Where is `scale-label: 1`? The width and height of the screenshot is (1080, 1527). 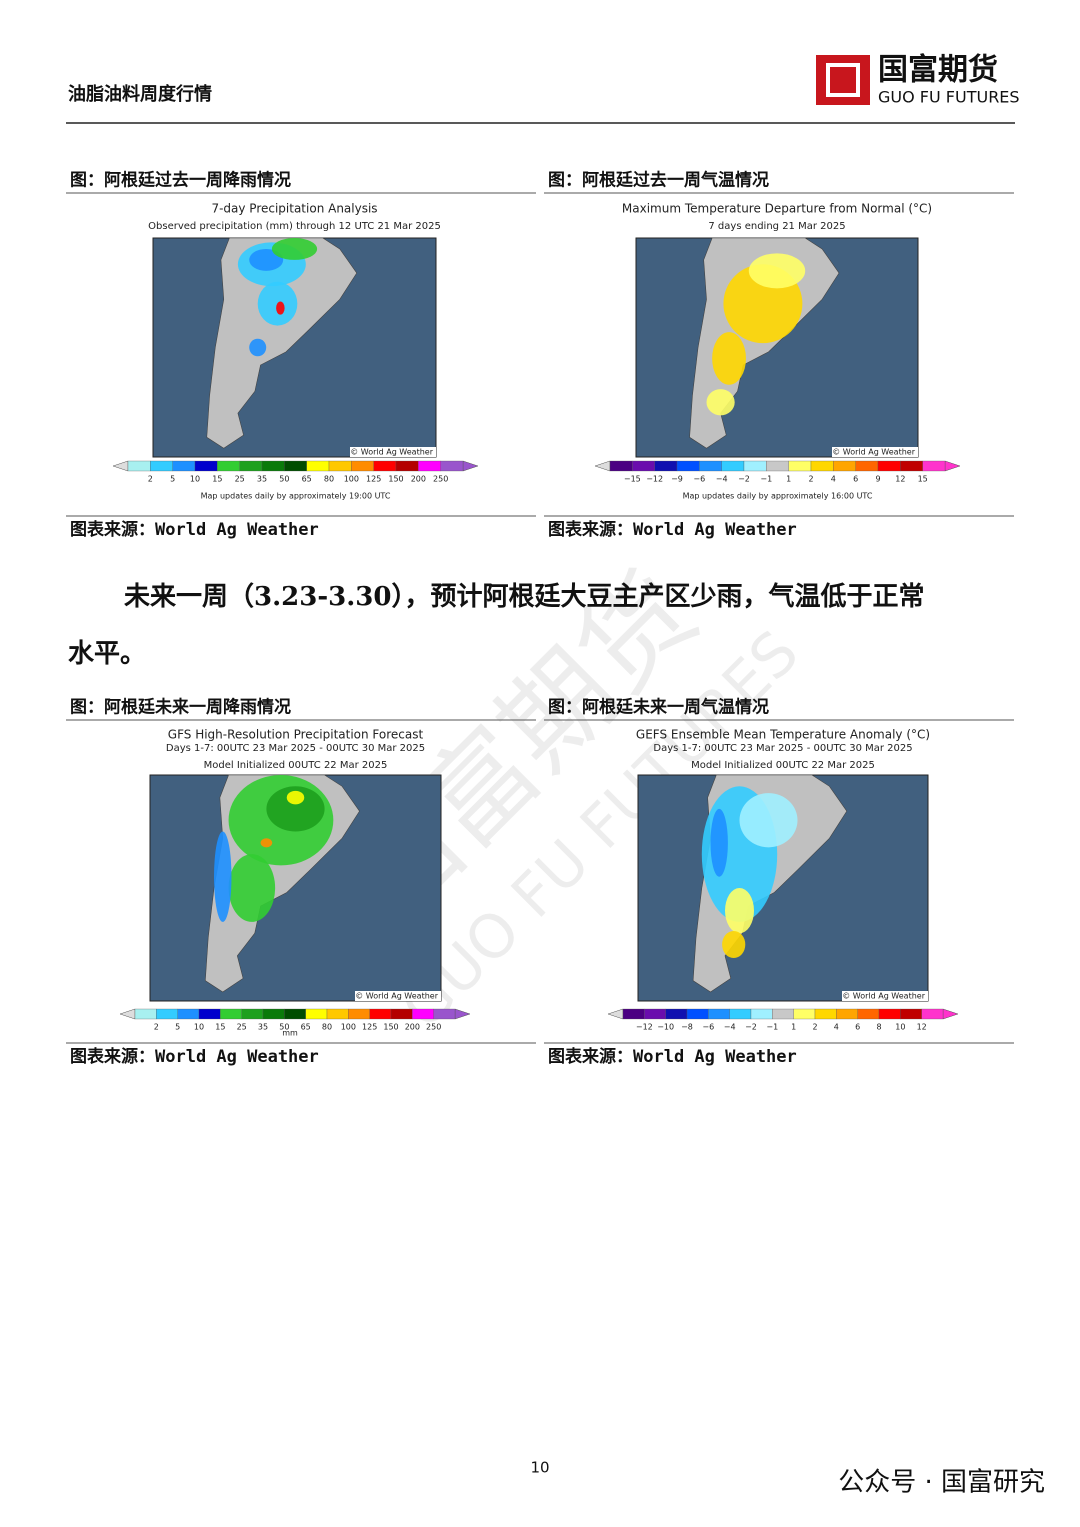 scale-label: 1 is located at coordinates (793, 1027).